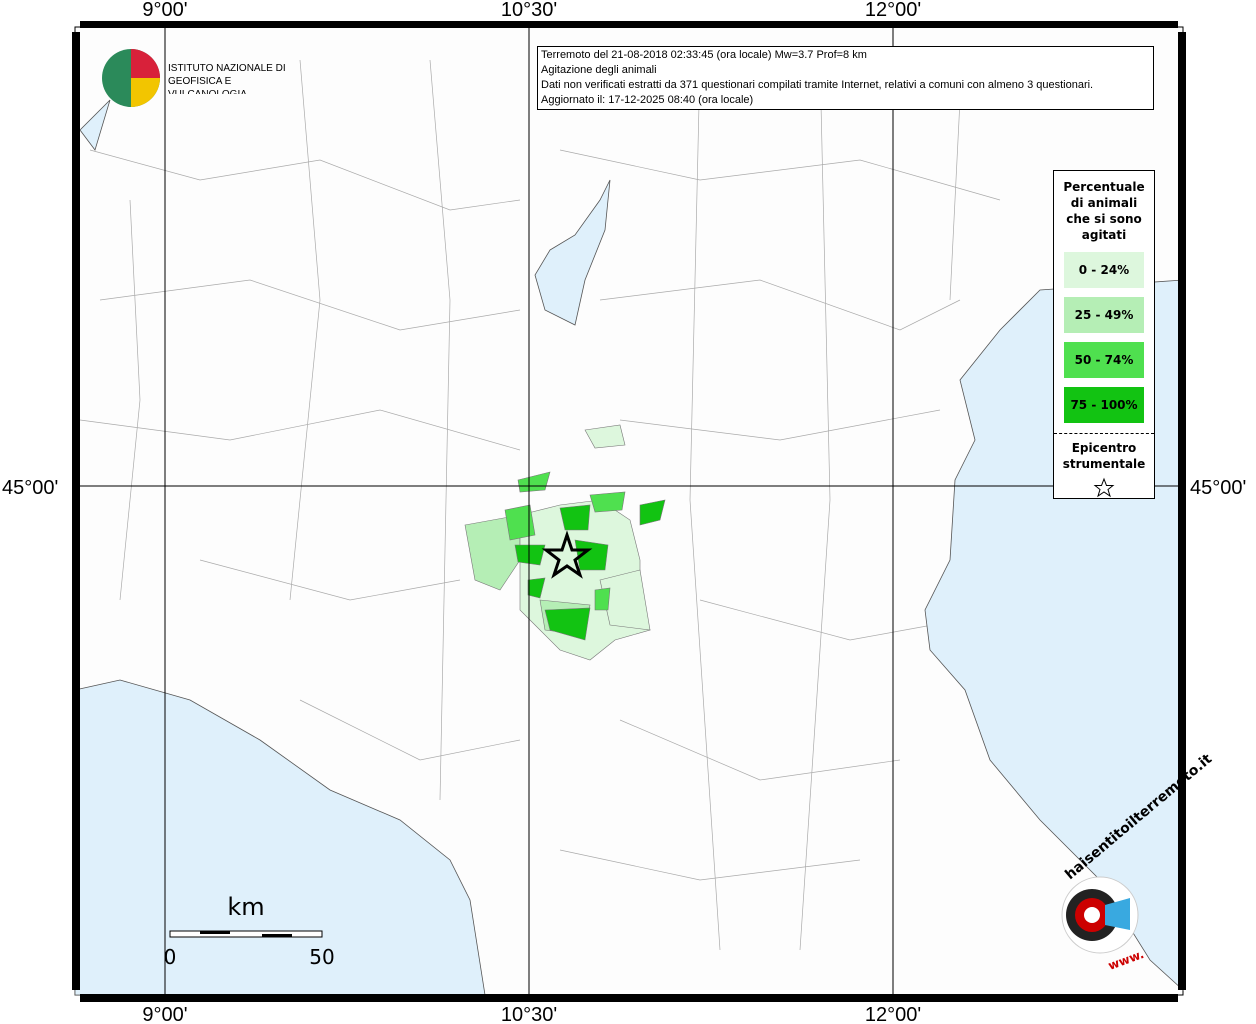  I want to click on scale-start: 0, so click(170, 957).